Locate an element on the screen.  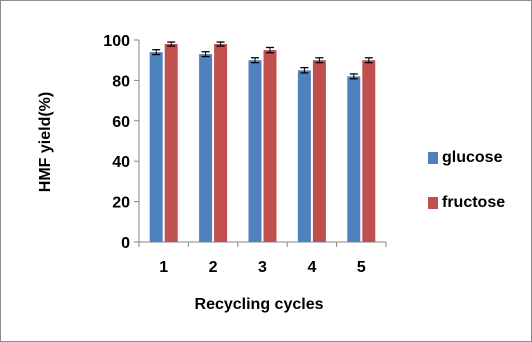
legend-label-glucose: glucose is located at coordinates (472, 157).